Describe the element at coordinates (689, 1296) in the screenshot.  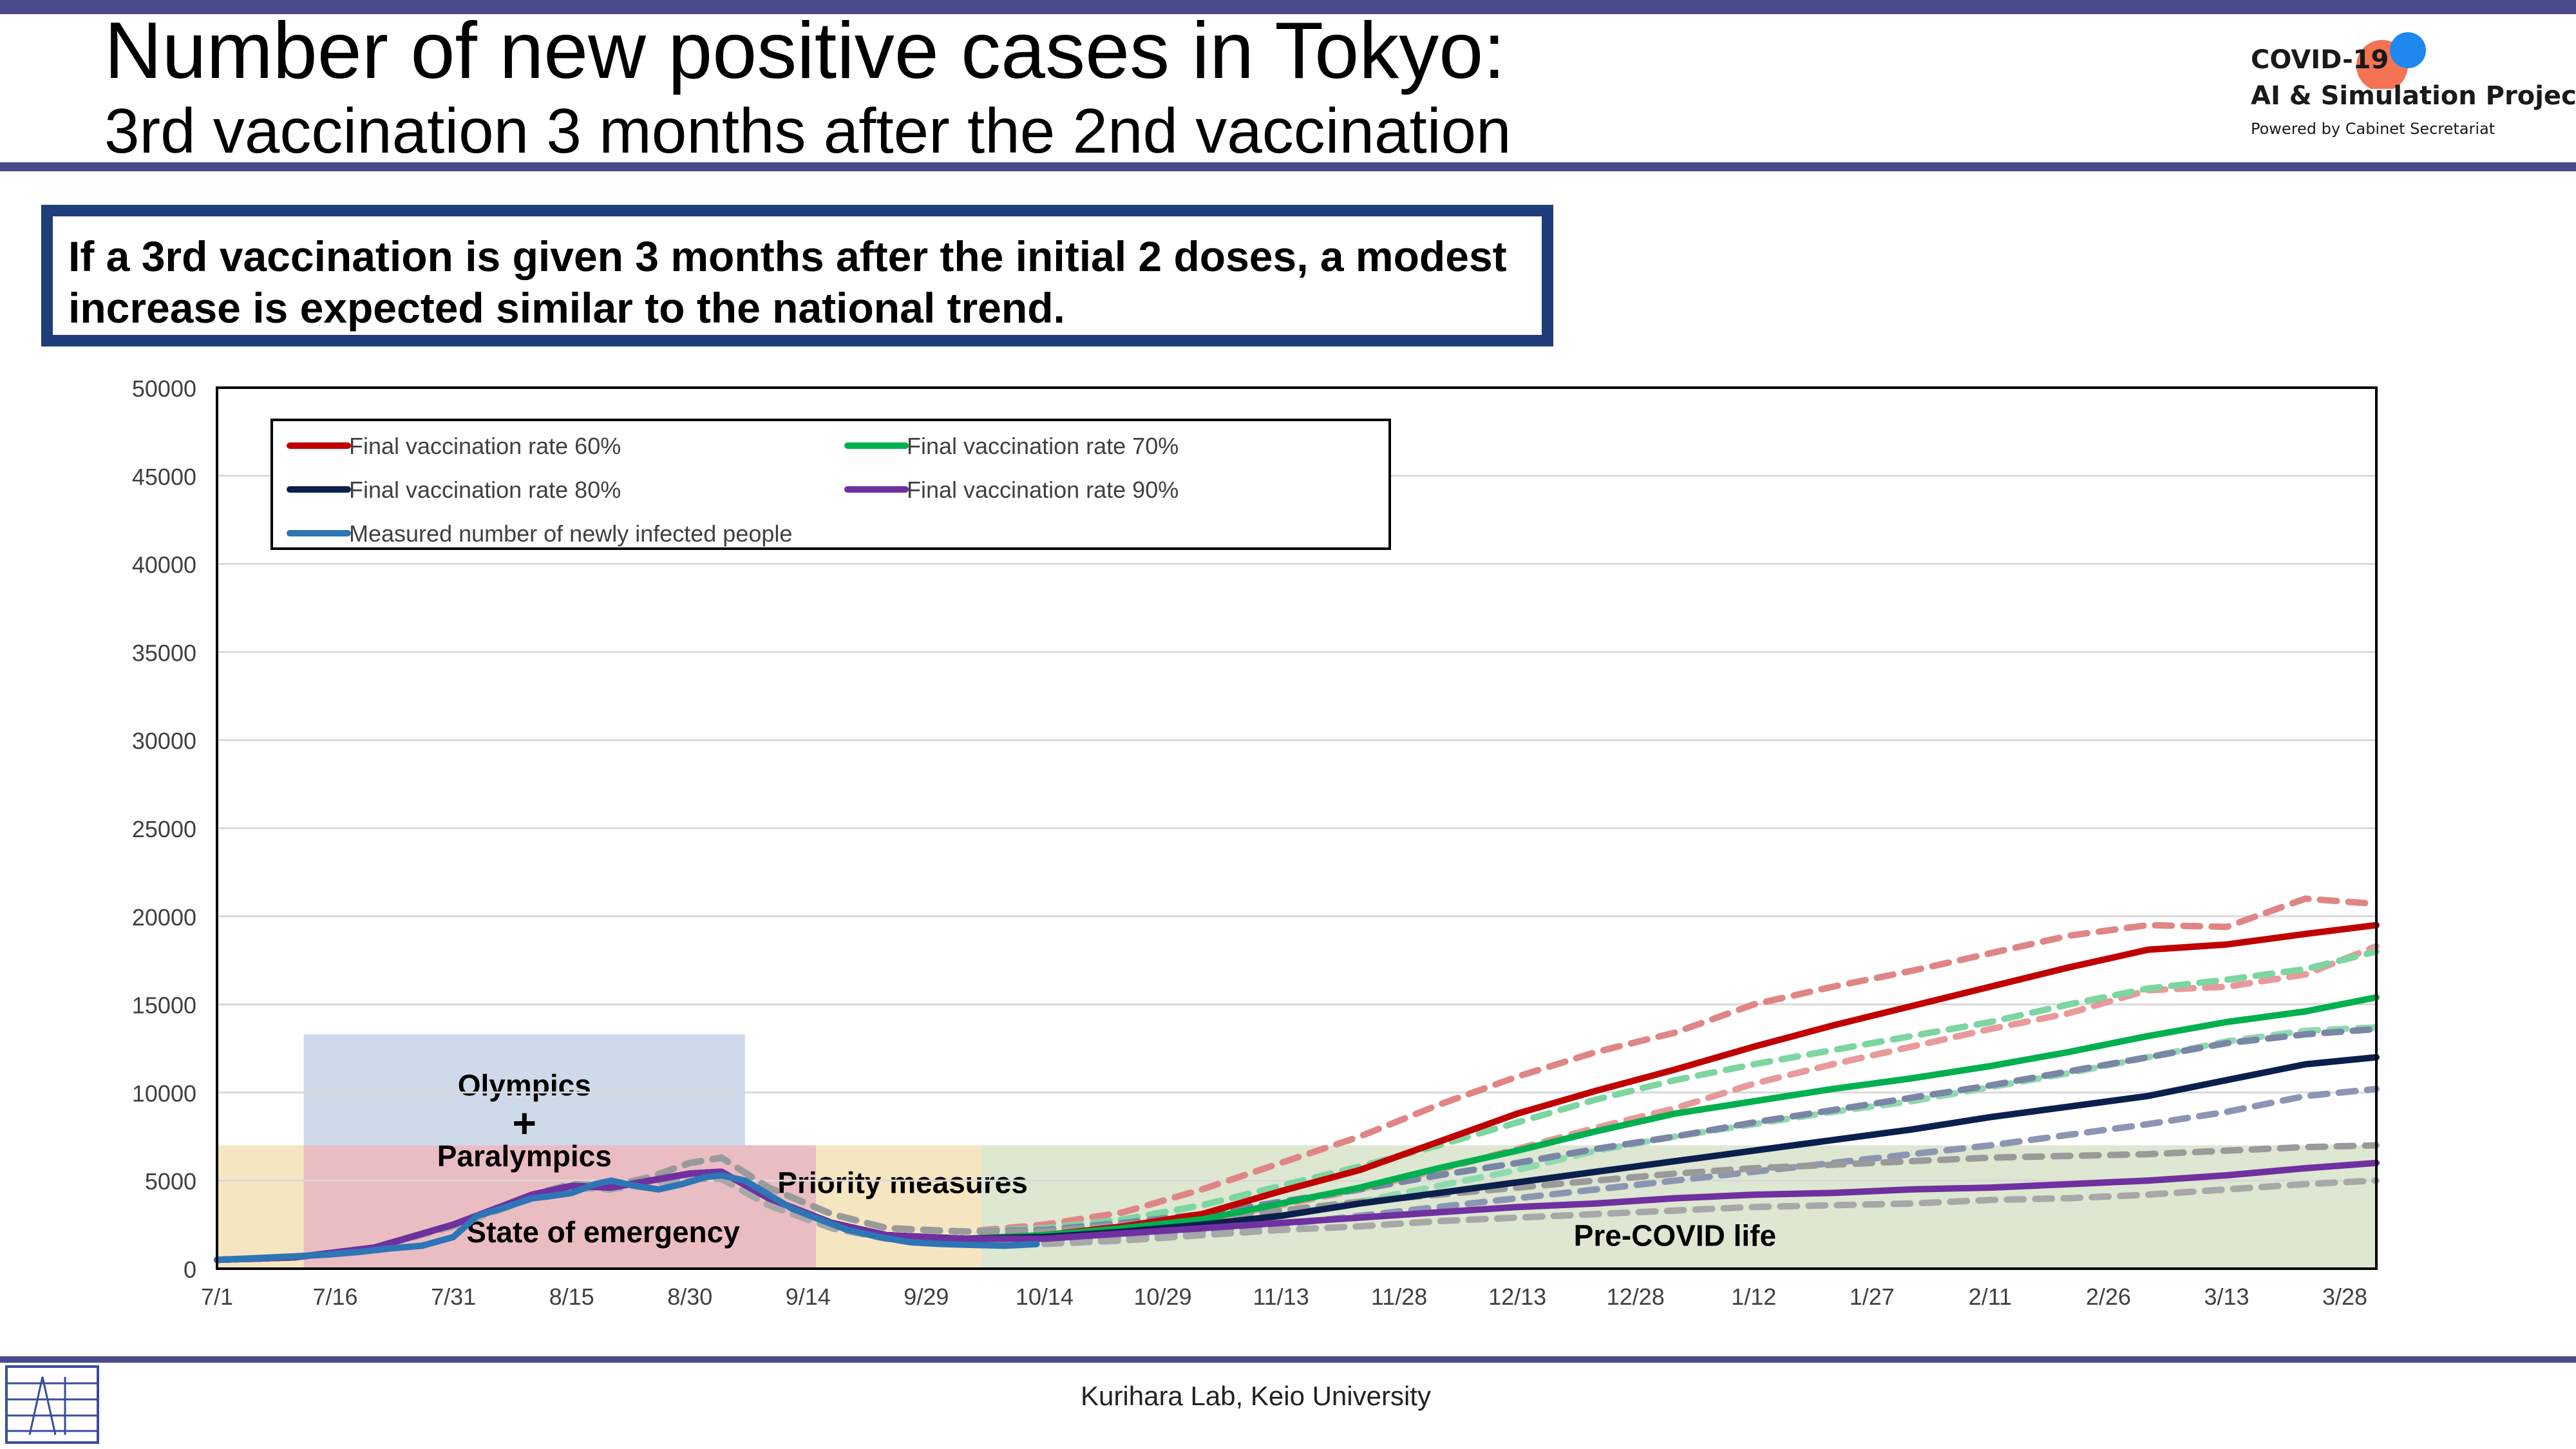
I see `x-tick-label: 8/30` at that location.